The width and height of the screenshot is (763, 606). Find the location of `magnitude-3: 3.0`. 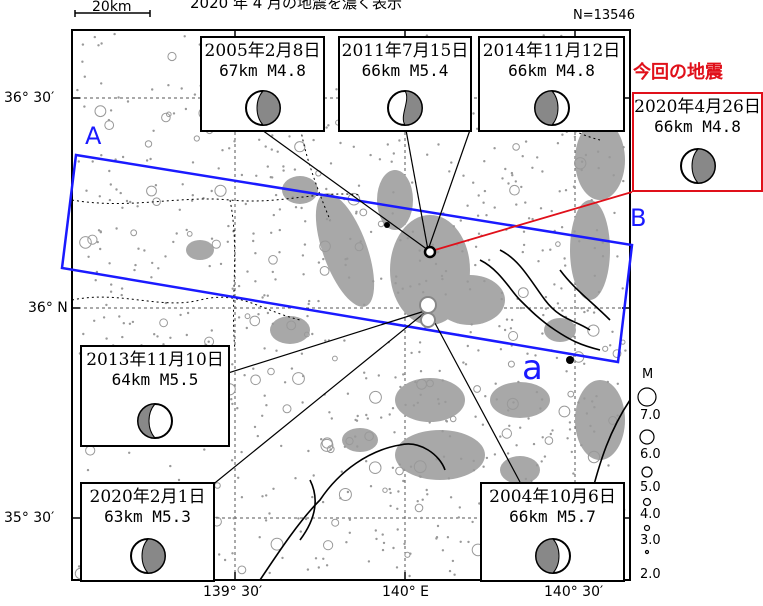

magnitude-3: 3.0 is located at coordinates (650, 540).